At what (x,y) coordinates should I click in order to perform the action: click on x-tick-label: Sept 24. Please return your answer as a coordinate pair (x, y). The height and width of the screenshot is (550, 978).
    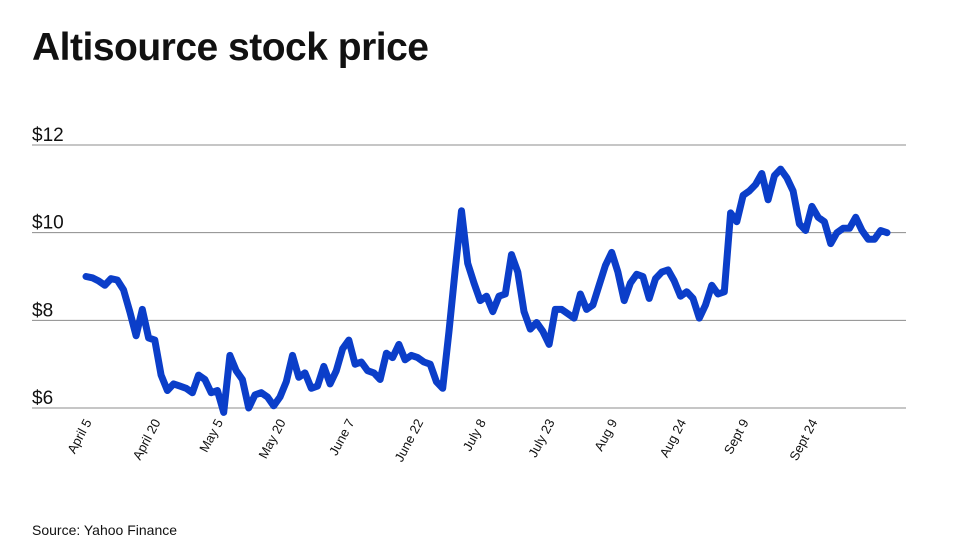
    Looking at the image, I should click on (803, 439).